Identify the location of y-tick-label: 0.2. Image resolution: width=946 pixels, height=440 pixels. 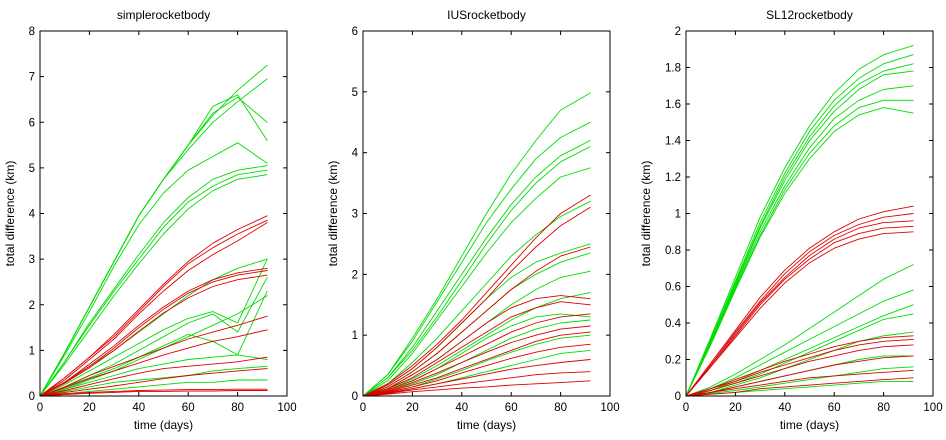
(673, 361).